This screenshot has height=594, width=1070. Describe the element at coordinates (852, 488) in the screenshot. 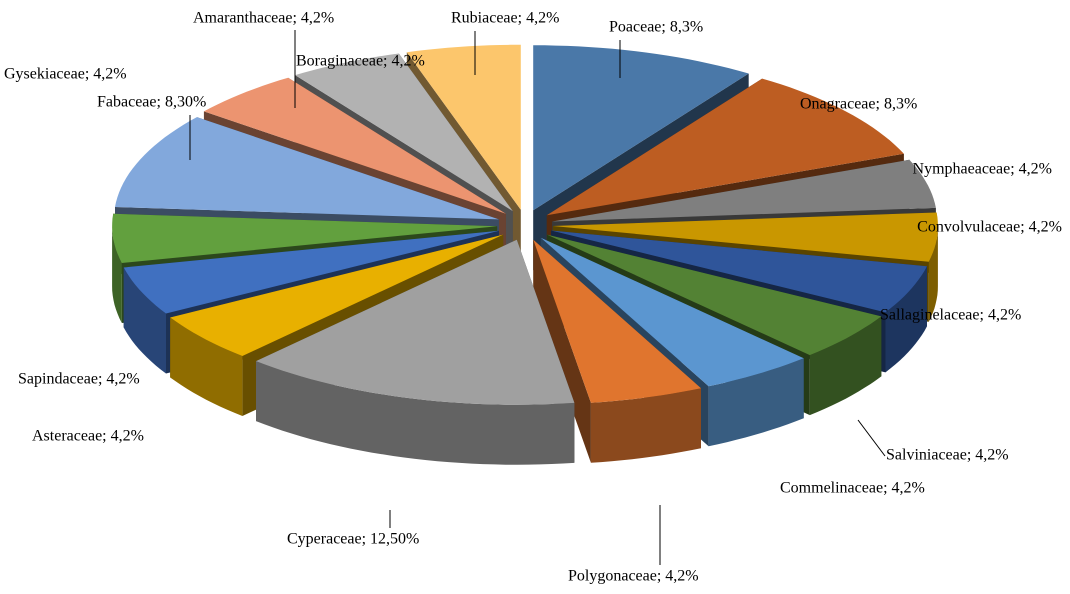

I see `data-label: Commelinaceae; 4,2%` at that location.